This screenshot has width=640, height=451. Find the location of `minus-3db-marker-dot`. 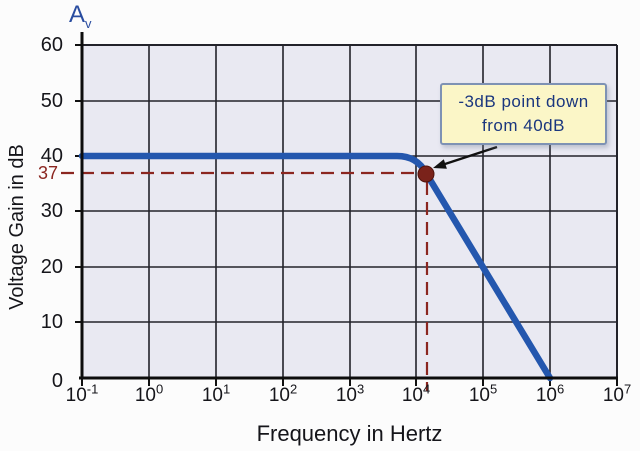

minus-3db-marker-dot is located at coordinates (426, 174).